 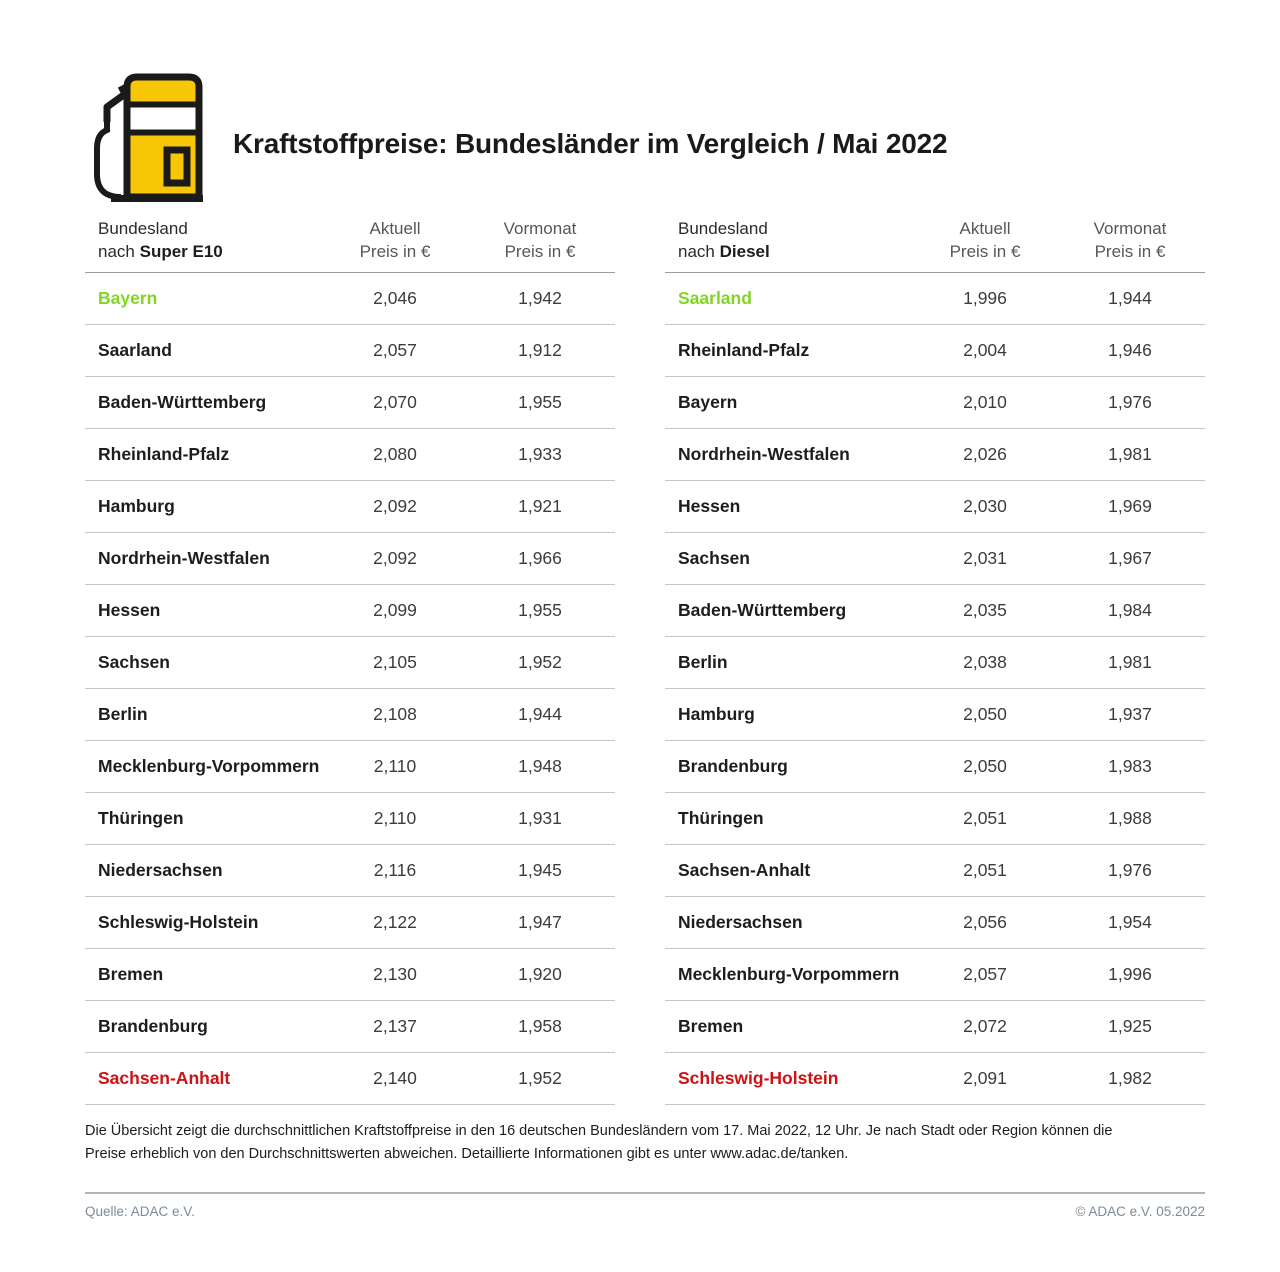 I want to click on state-name: Niedersachsen, so click(x=740, y=922).